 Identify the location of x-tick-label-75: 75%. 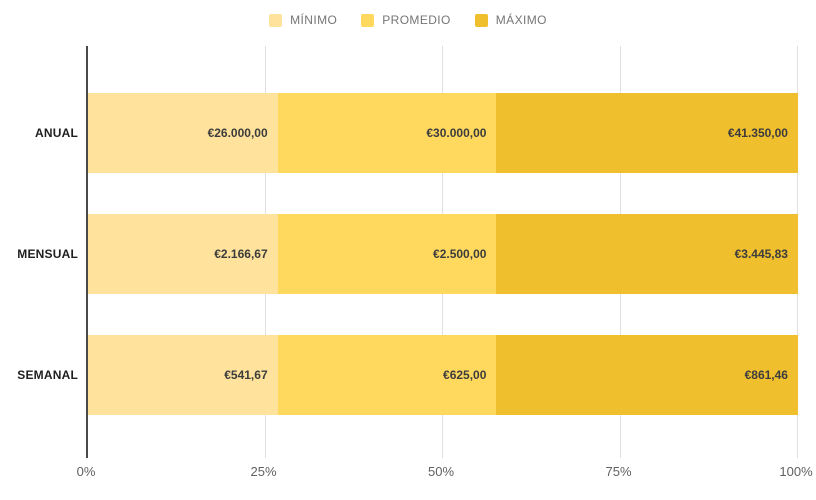
(618, 471).